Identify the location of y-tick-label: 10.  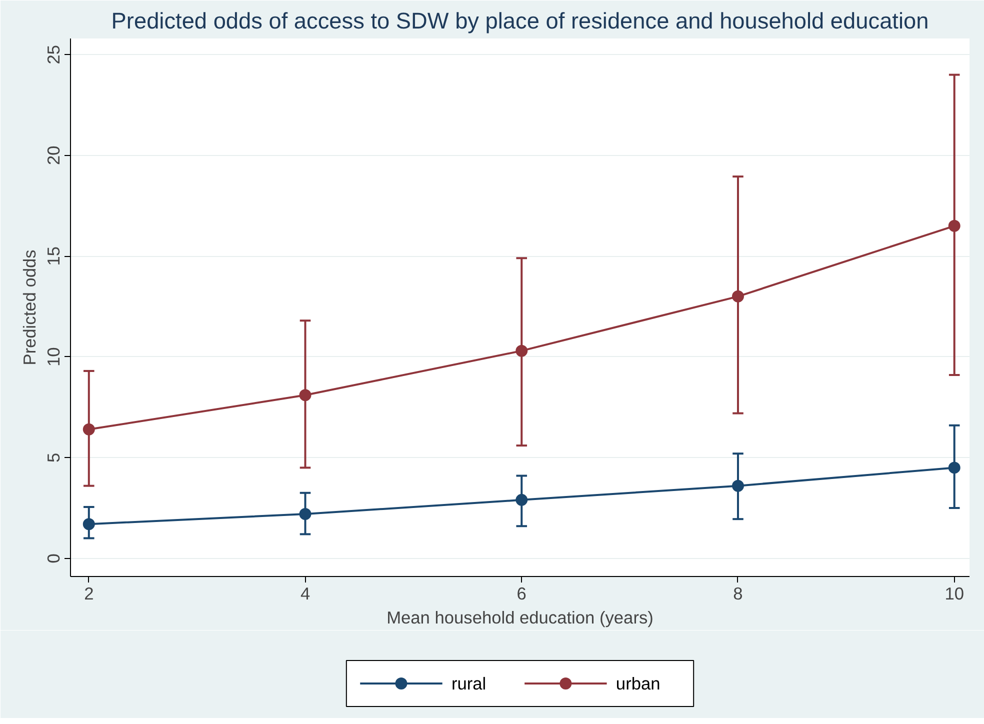
(54, 357).